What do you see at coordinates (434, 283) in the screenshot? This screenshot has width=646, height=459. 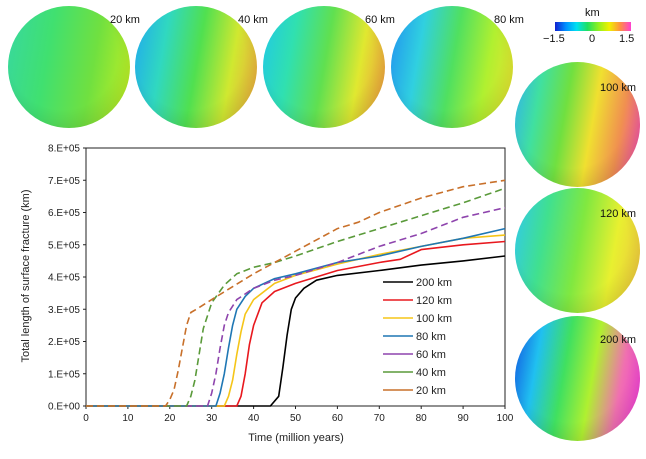 I see `legend-label: 200 km` at bounding box center [434, 283].